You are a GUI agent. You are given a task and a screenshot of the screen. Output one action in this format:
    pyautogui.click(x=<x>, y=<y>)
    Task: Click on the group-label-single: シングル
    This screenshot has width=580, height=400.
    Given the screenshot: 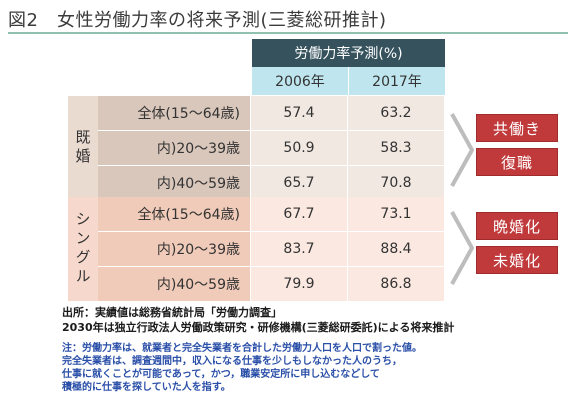 What is the action you would take?
    pyautogui.click(x=83, y=249)
    